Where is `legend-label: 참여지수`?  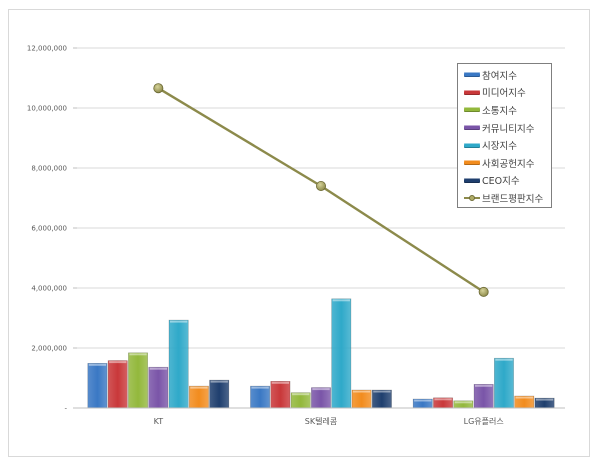 legend-label: 참여지수 is located at coordinates (499, 76).